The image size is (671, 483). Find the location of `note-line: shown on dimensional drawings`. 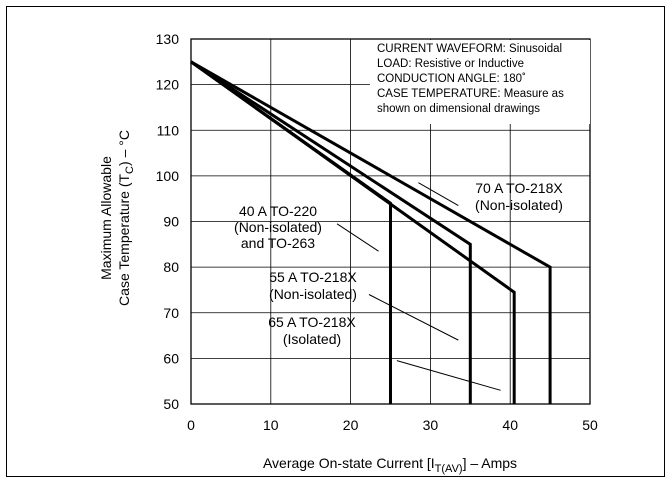

note-line: shown on dimensional drawings is located at coordinates (458, 109).